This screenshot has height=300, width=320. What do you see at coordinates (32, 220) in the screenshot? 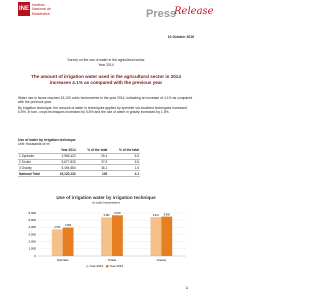
I see `y-tick-label: 5,000` at bounding box center [32, 220].